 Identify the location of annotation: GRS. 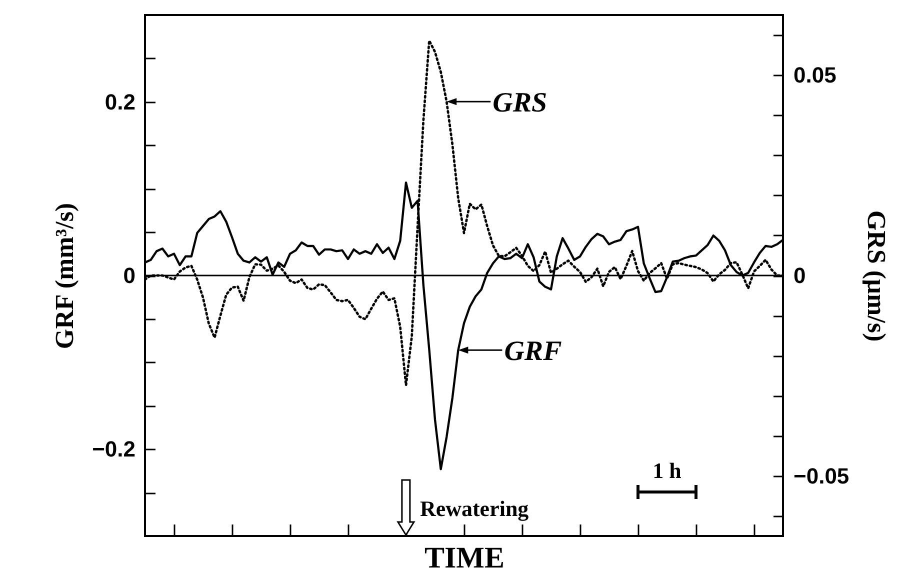
(520, 103).